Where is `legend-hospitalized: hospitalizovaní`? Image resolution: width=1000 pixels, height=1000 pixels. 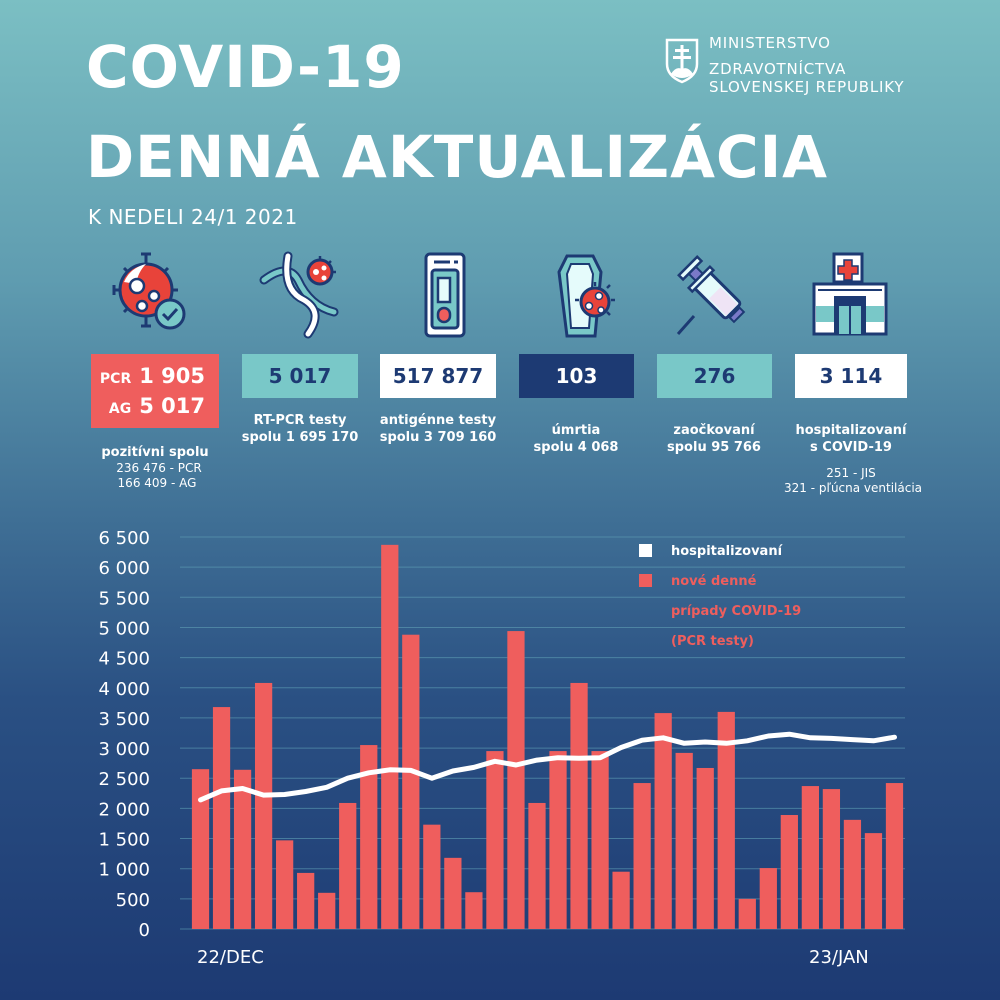
legend-hospitalized: hospitalizovaní is located at coordinates (727, 551).